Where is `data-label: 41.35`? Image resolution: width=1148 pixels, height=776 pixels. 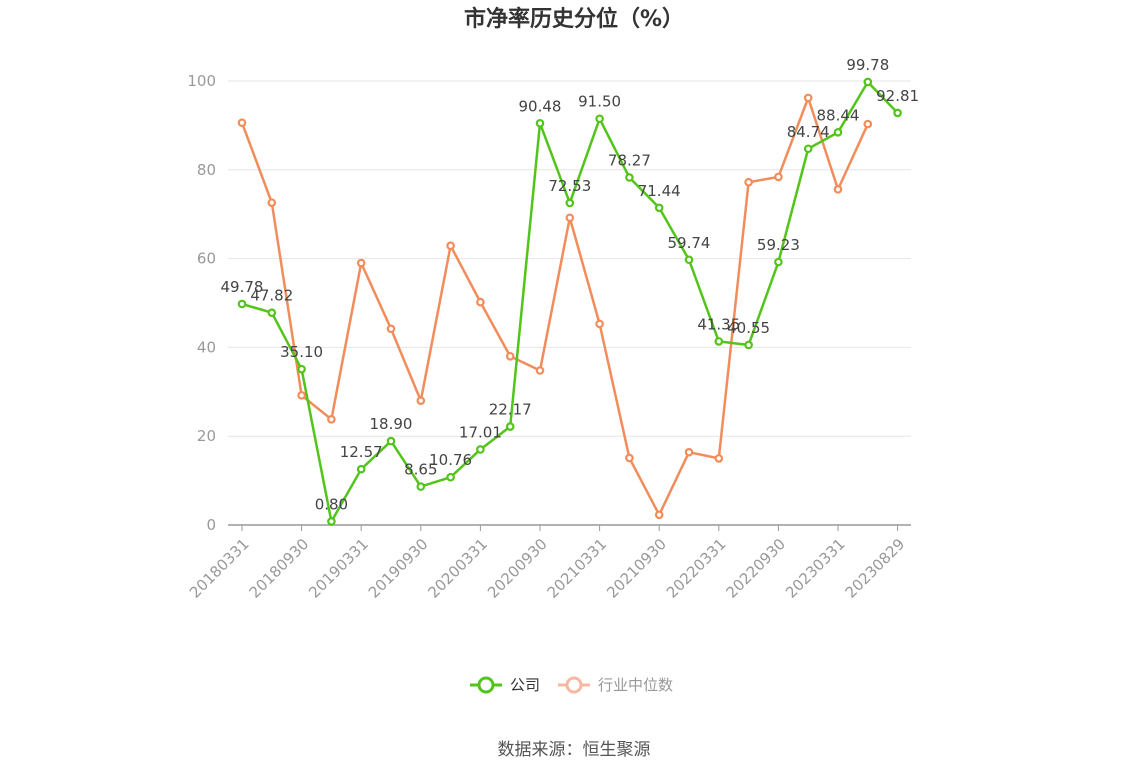
data-label: 41.35 is located at coordinates (718, 324).